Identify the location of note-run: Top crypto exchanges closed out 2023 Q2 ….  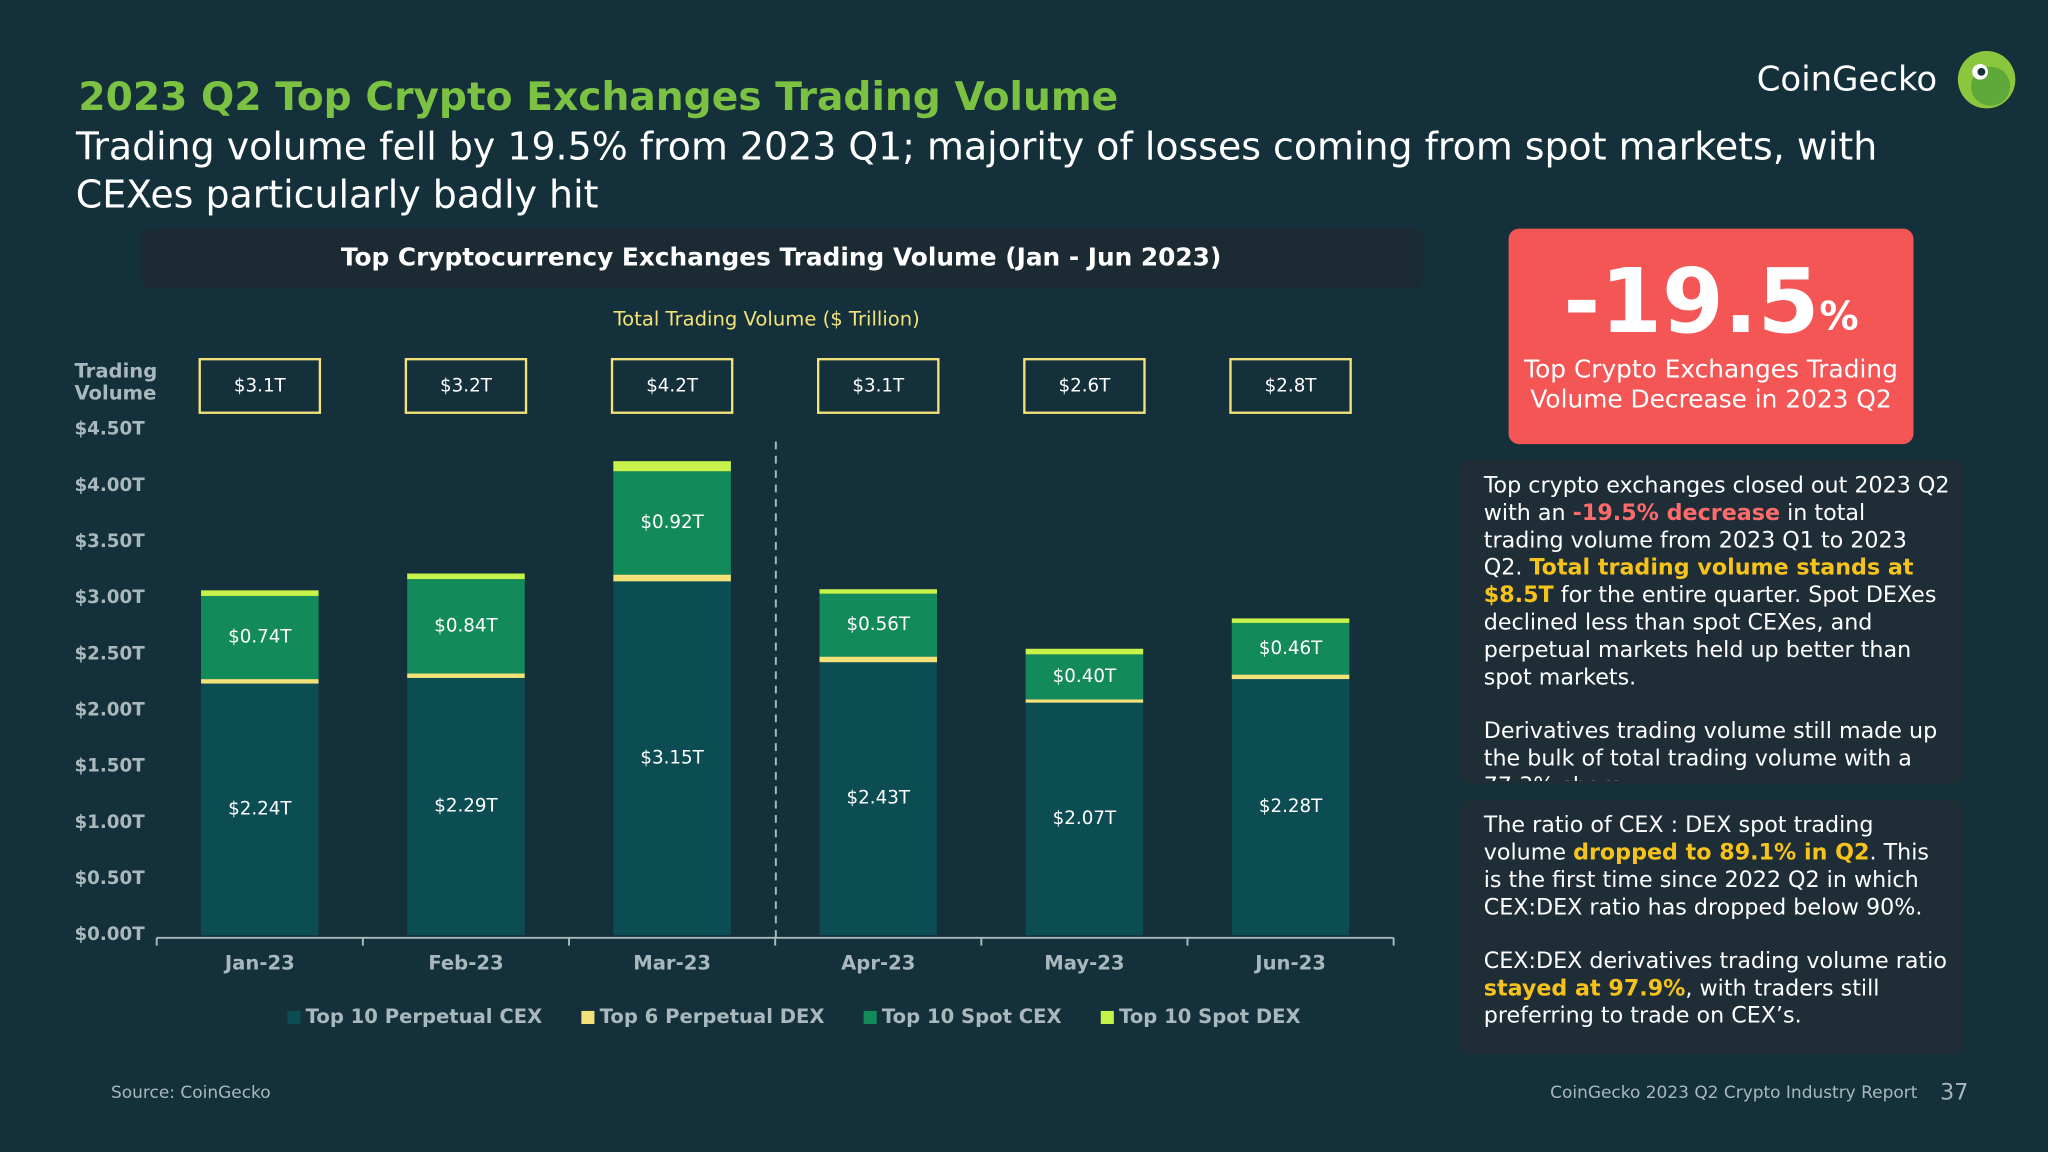
(1716, 499).